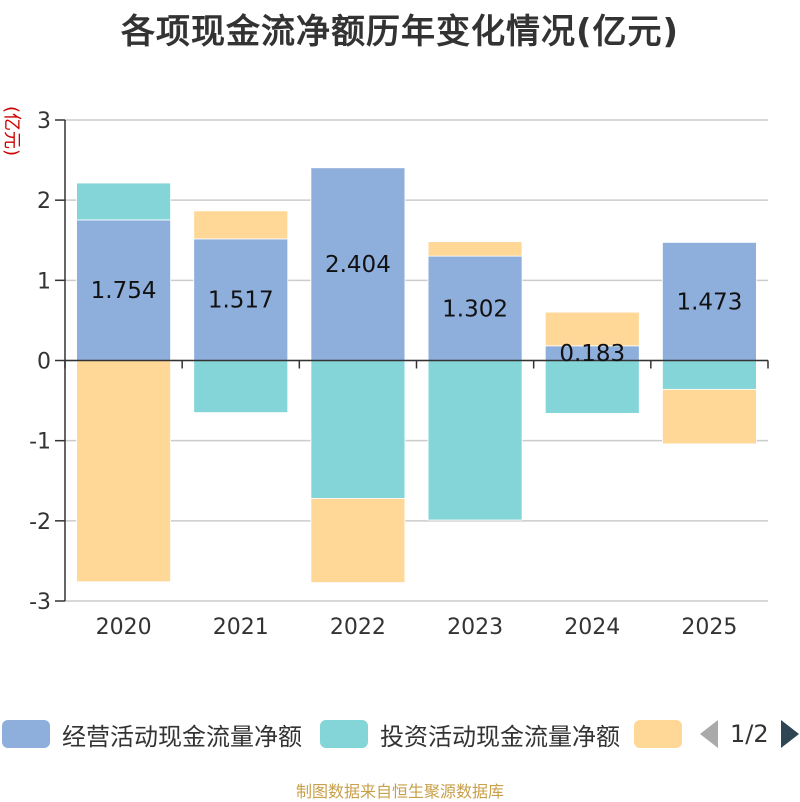 The width and height of the screenshot is (800, 802). Describe the element at coordinates (182, 736) in the screenshot. I see `legend-label-operating: 经营活动现金流量净额` at that location.